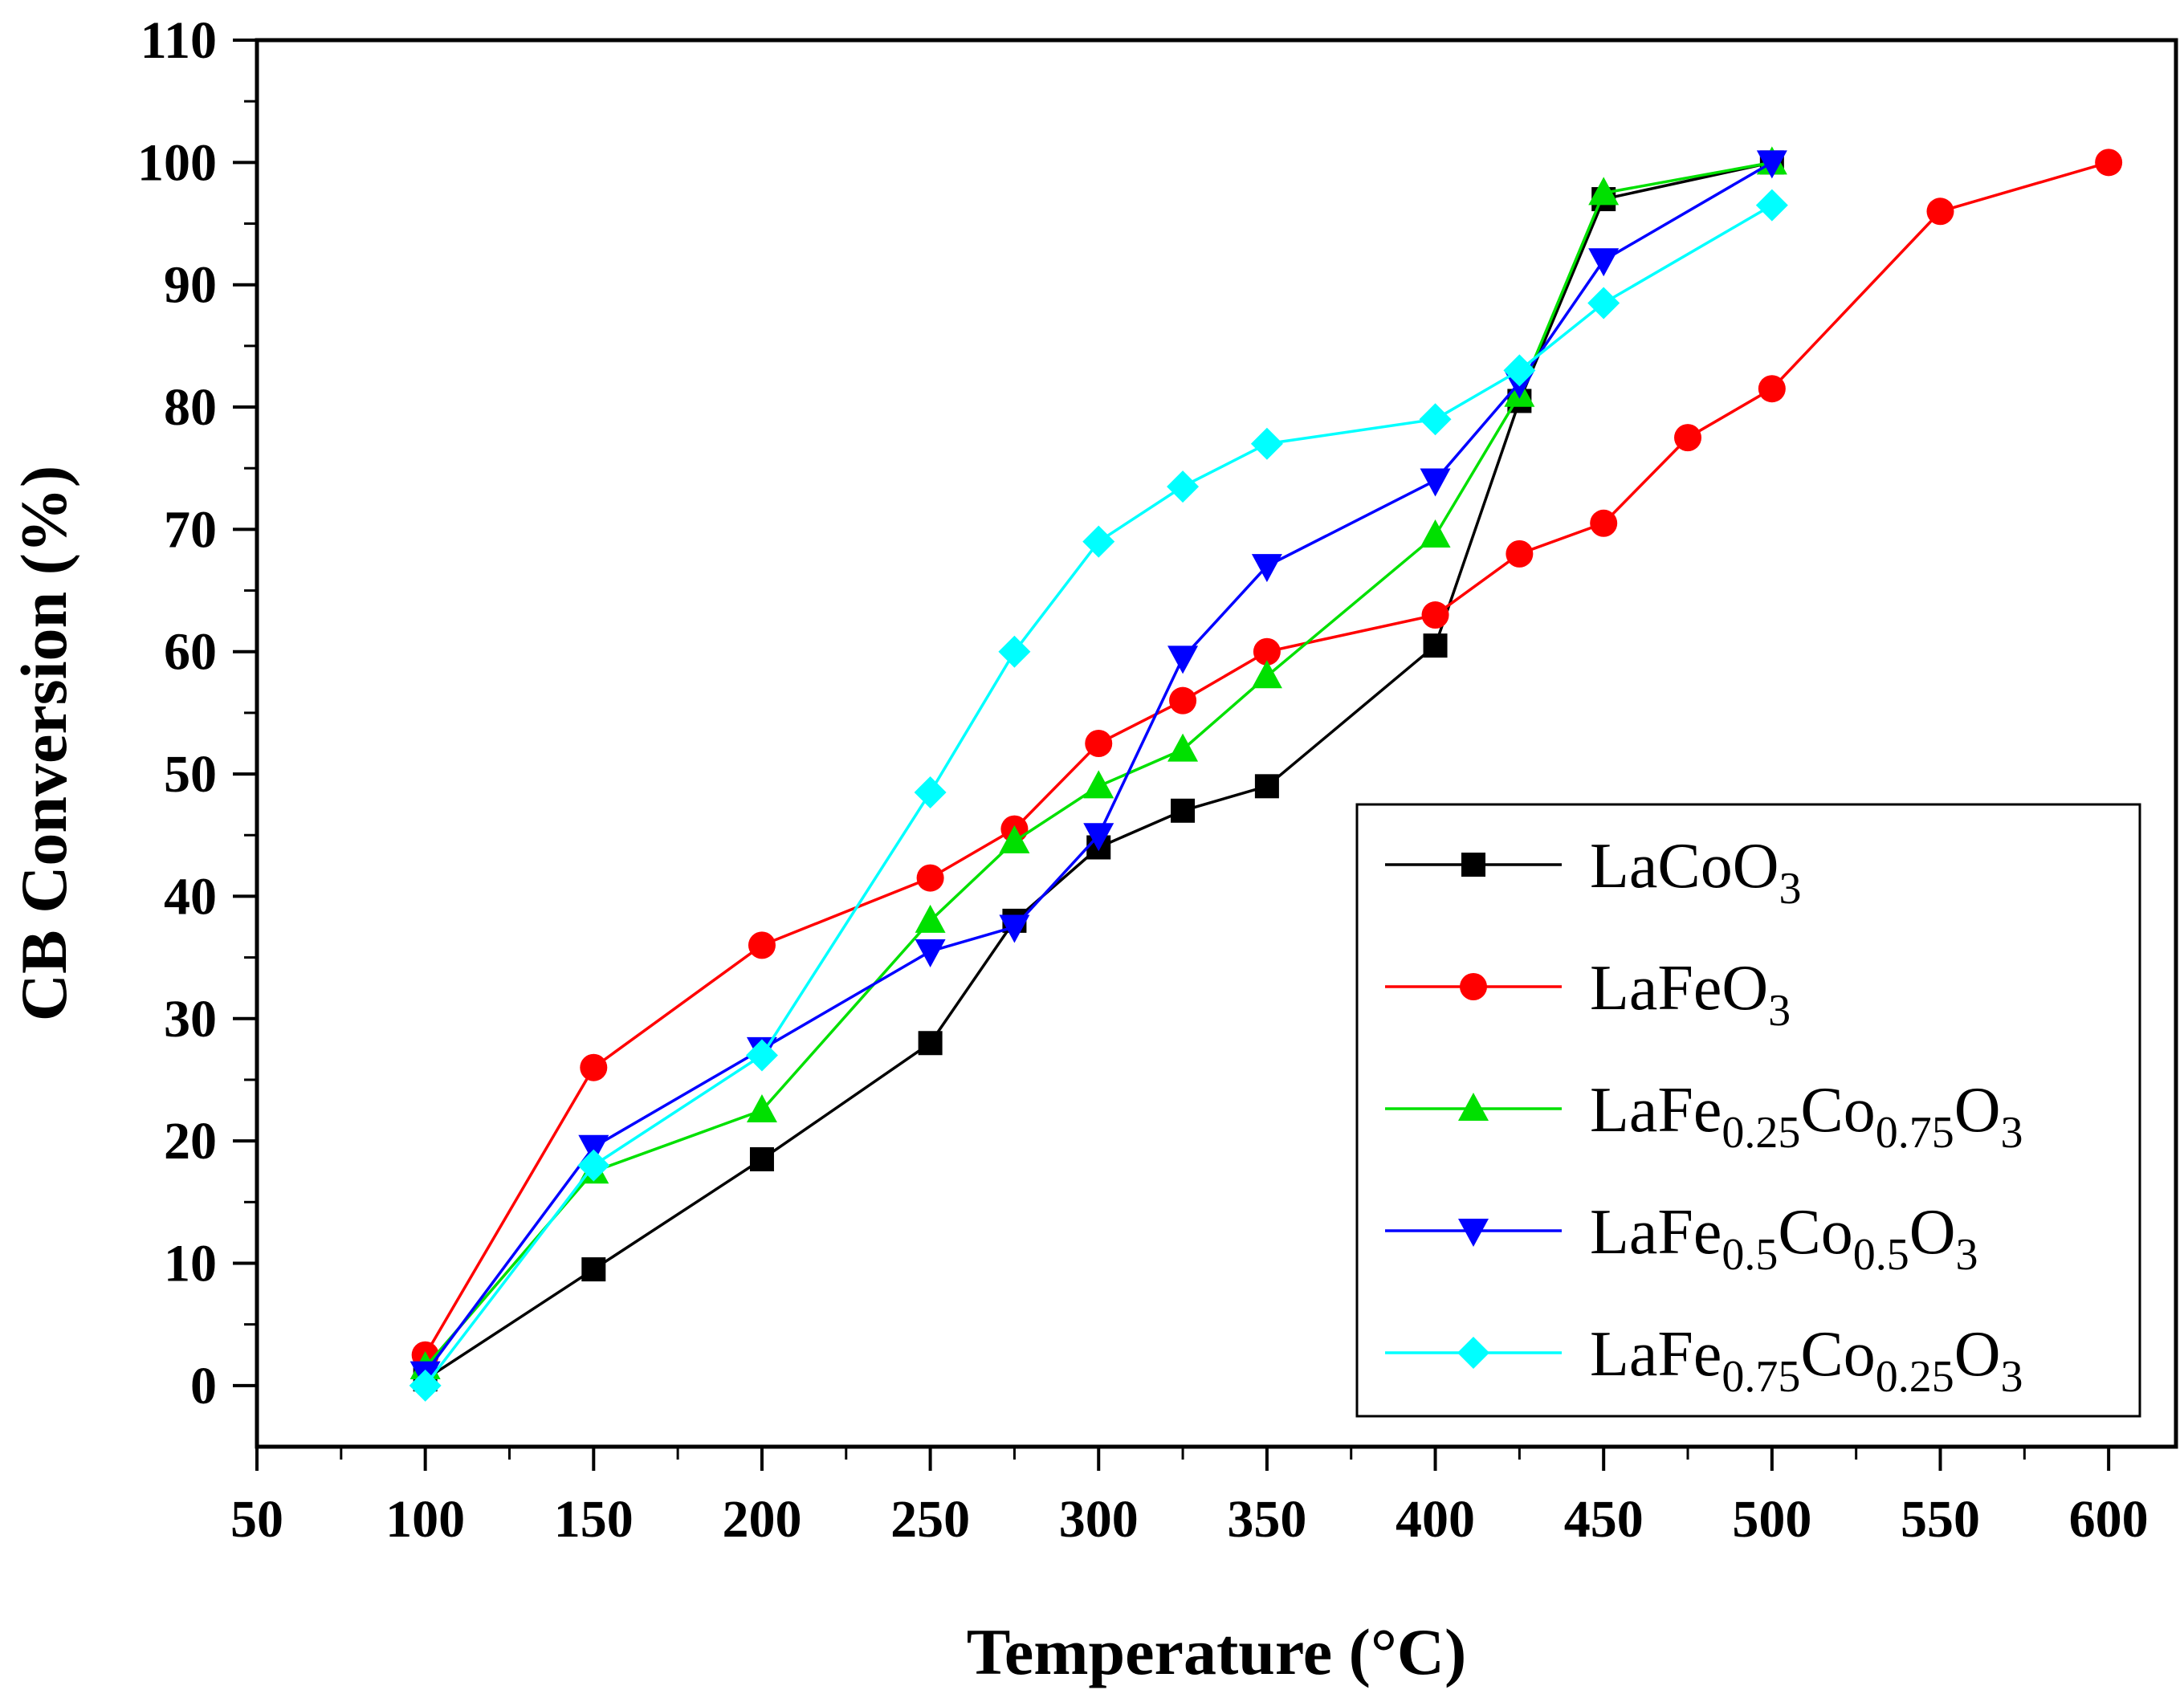  Describe the element at coordinates (191, 285) in the screenshot. I see `y-tick-label: 90` at that location.